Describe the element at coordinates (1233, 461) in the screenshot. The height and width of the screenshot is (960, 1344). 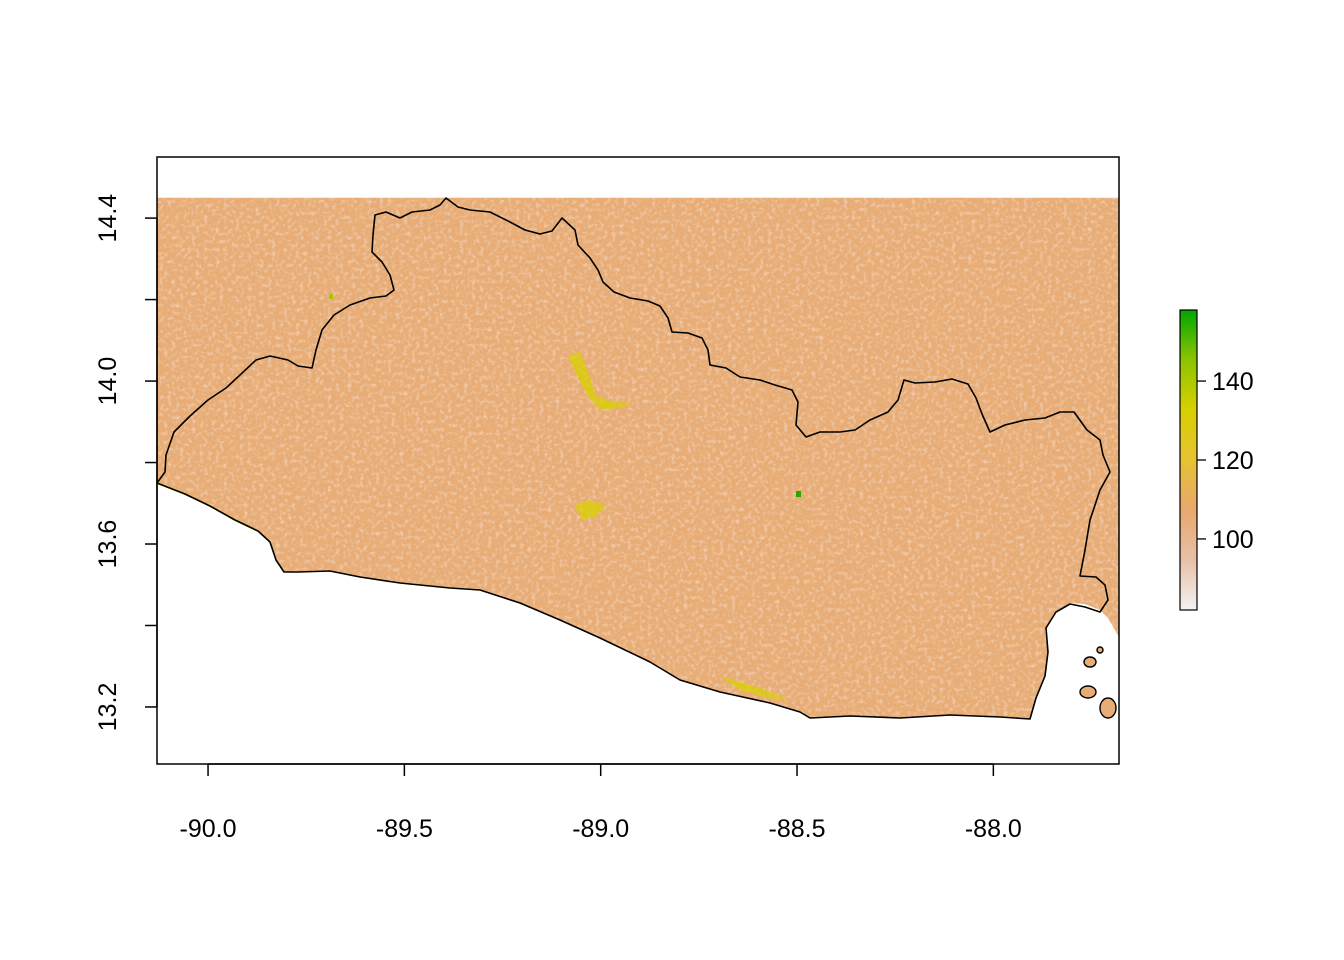
I see `legend-tick-label: 120` at that location.